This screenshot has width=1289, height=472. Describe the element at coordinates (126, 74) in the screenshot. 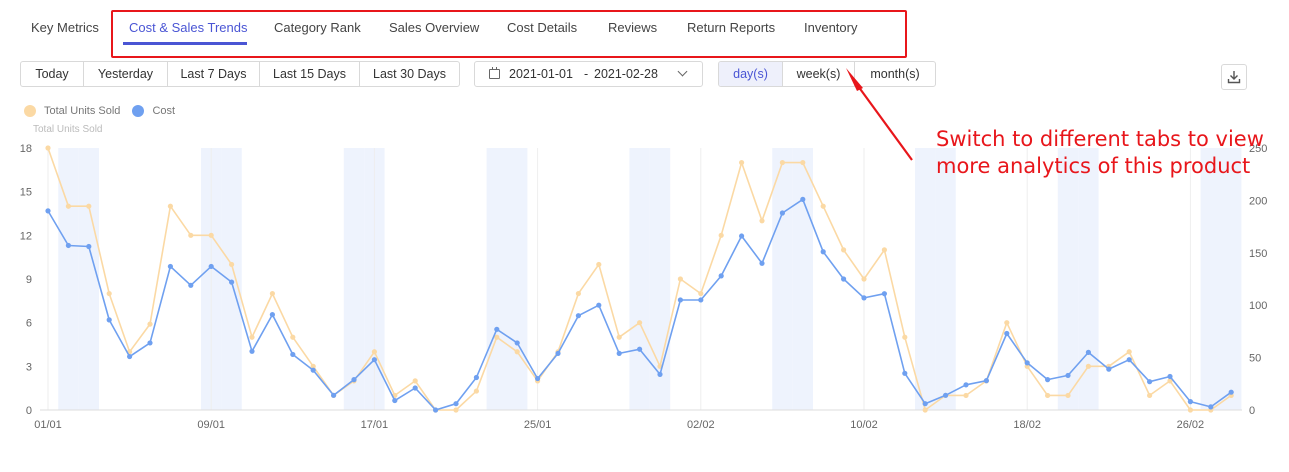

I see `quick-range-yesterday: Yesterday` at that location.